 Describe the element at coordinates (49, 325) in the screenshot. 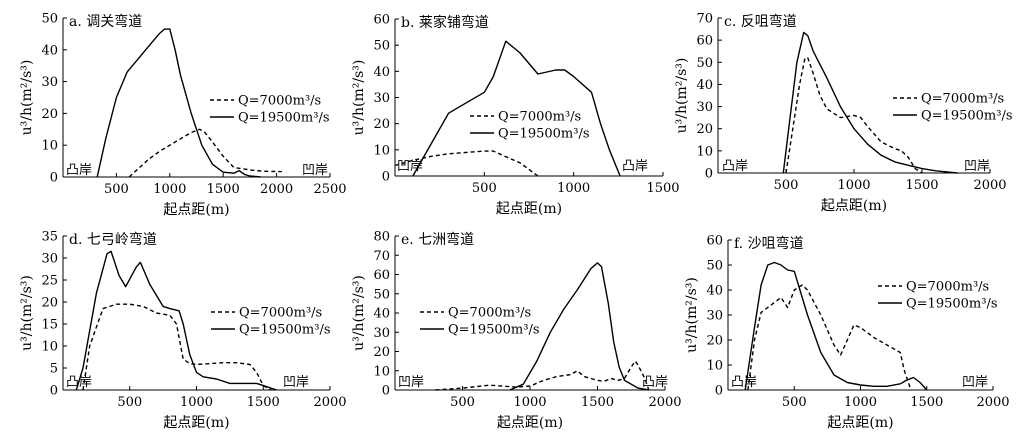

I see `y-tick-label: 15` at that location.